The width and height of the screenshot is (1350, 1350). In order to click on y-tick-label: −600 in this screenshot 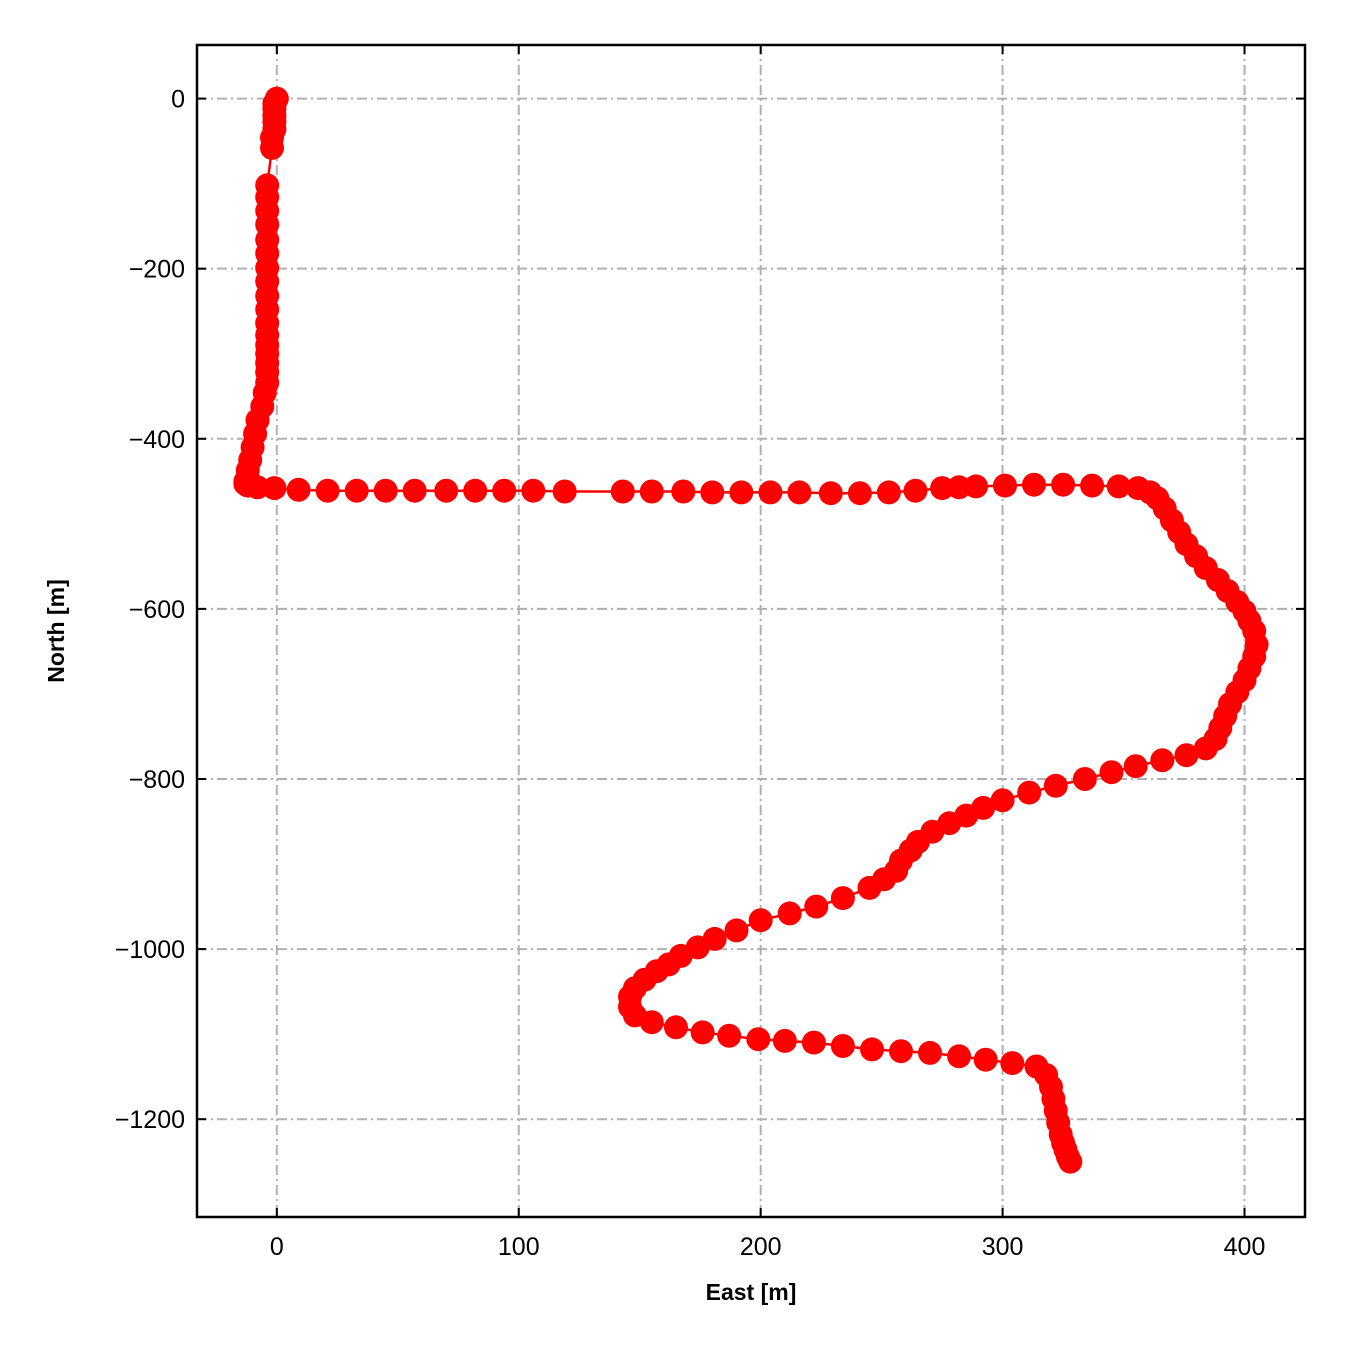, I will do `click(157, 610)`.